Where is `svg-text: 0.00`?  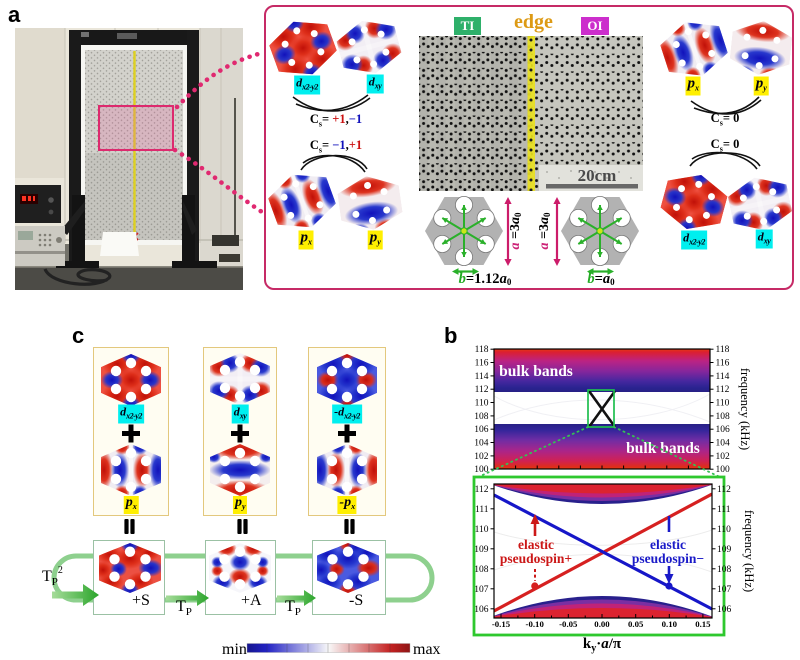 svg-text: 0.00 is located at coordinates (602, 624).